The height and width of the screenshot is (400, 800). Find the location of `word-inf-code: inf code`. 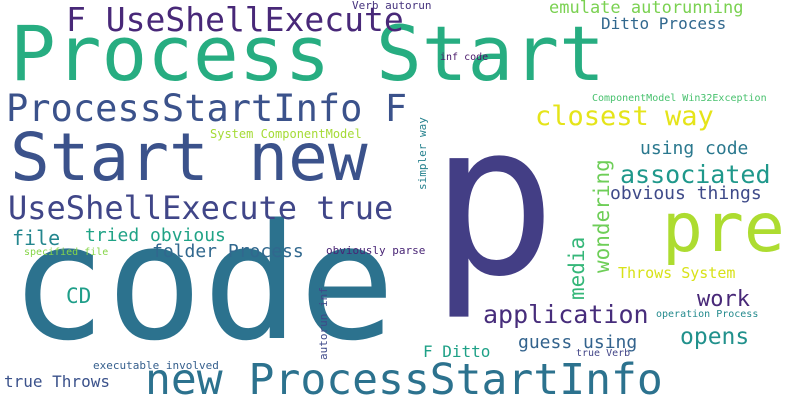

word-inf-code: inf code is located at coordinates (464, 57).